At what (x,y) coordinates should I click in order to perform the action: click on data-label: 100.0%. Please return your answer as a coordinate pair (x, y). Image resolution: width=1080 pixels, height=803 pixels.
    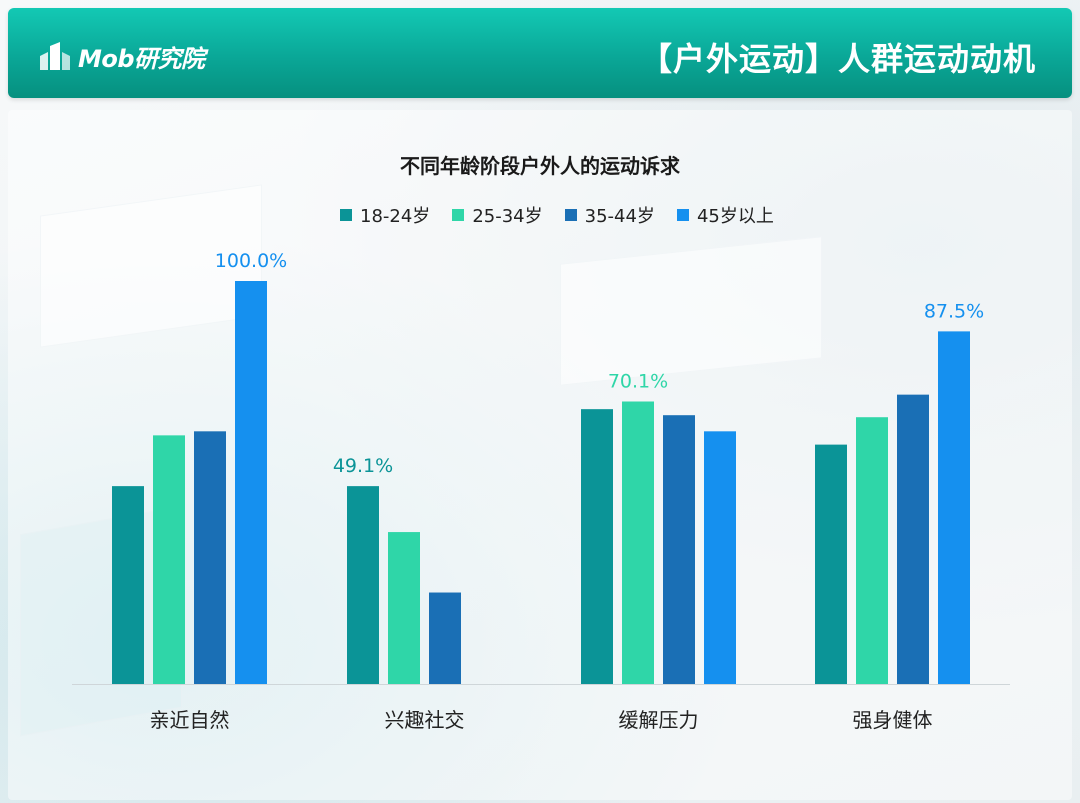
    Looking at the image, I should click on (251, 261).